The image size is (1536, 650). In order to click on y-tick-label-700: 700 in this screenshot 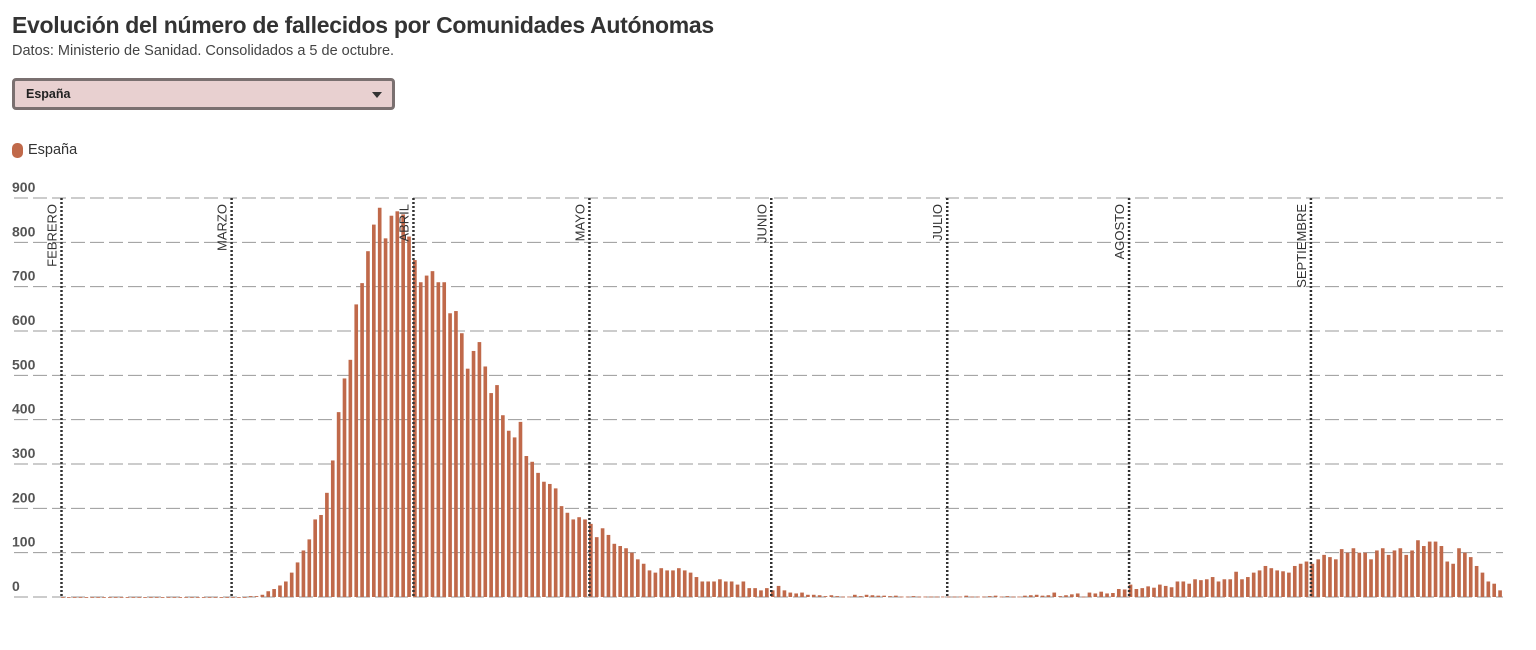, I will do `click(24, 276)`.